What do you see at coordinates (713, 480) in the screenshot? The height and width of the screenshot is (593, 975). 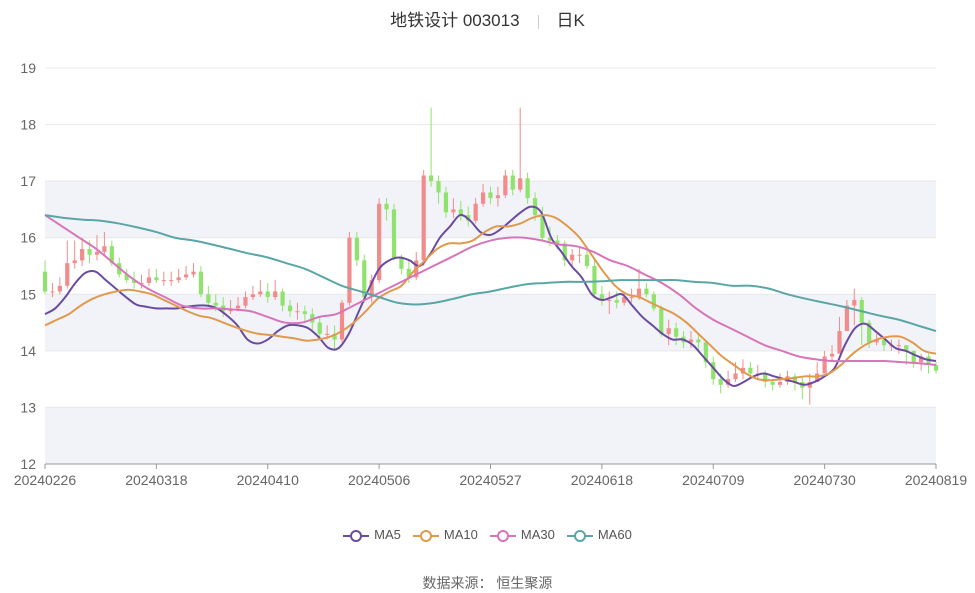 I see `x-tick-label: 20240709` at bounding box center [713, 480].